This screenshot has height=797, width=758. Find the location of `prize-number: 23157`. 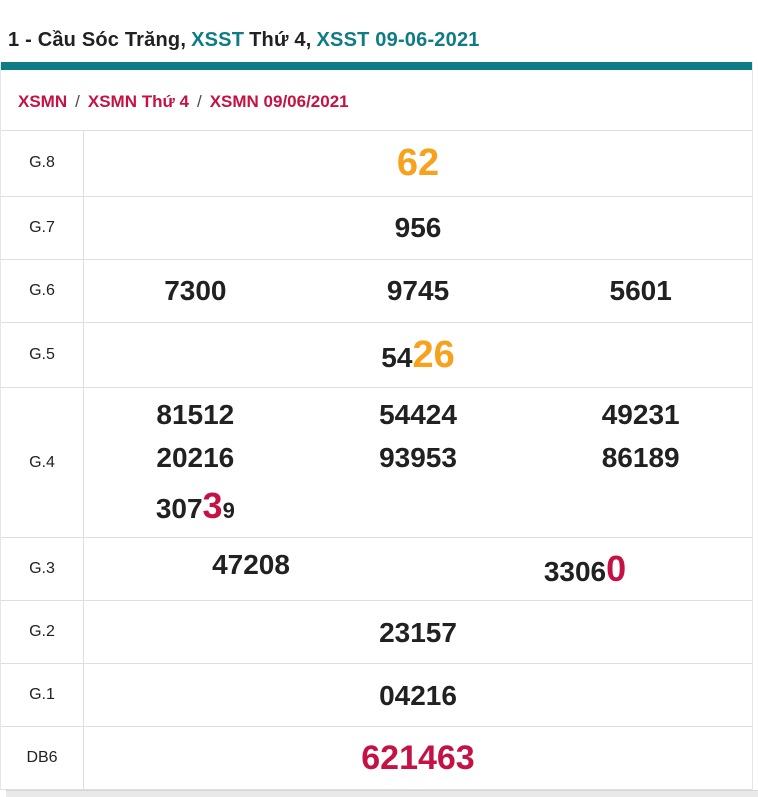

prize-number: 23157 is located at coordinates (418, 632).